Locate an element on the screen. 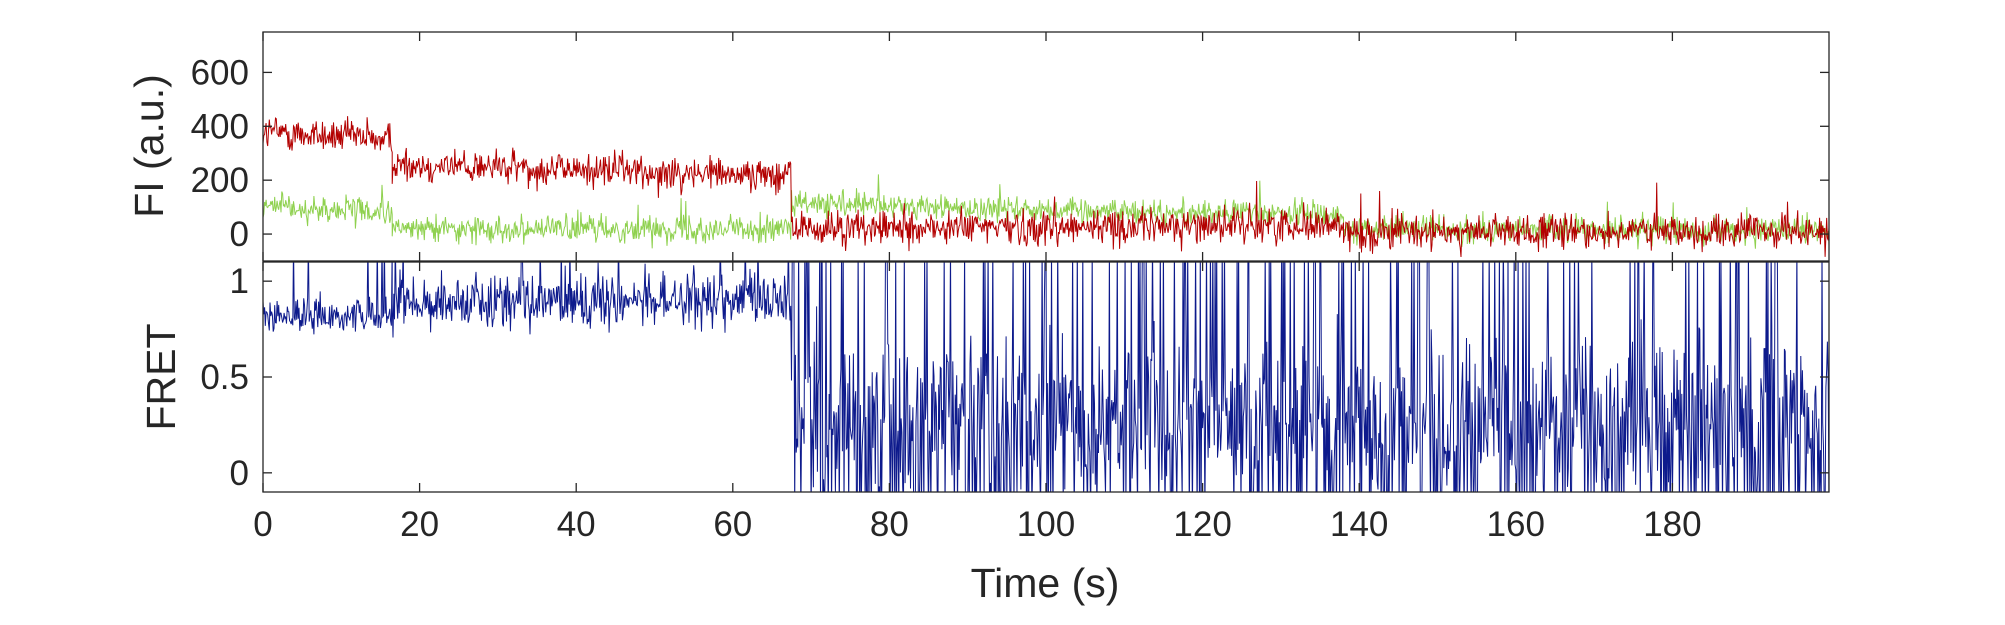  bottom-y-axis-title: FRET is located at coordinates (161, 376).